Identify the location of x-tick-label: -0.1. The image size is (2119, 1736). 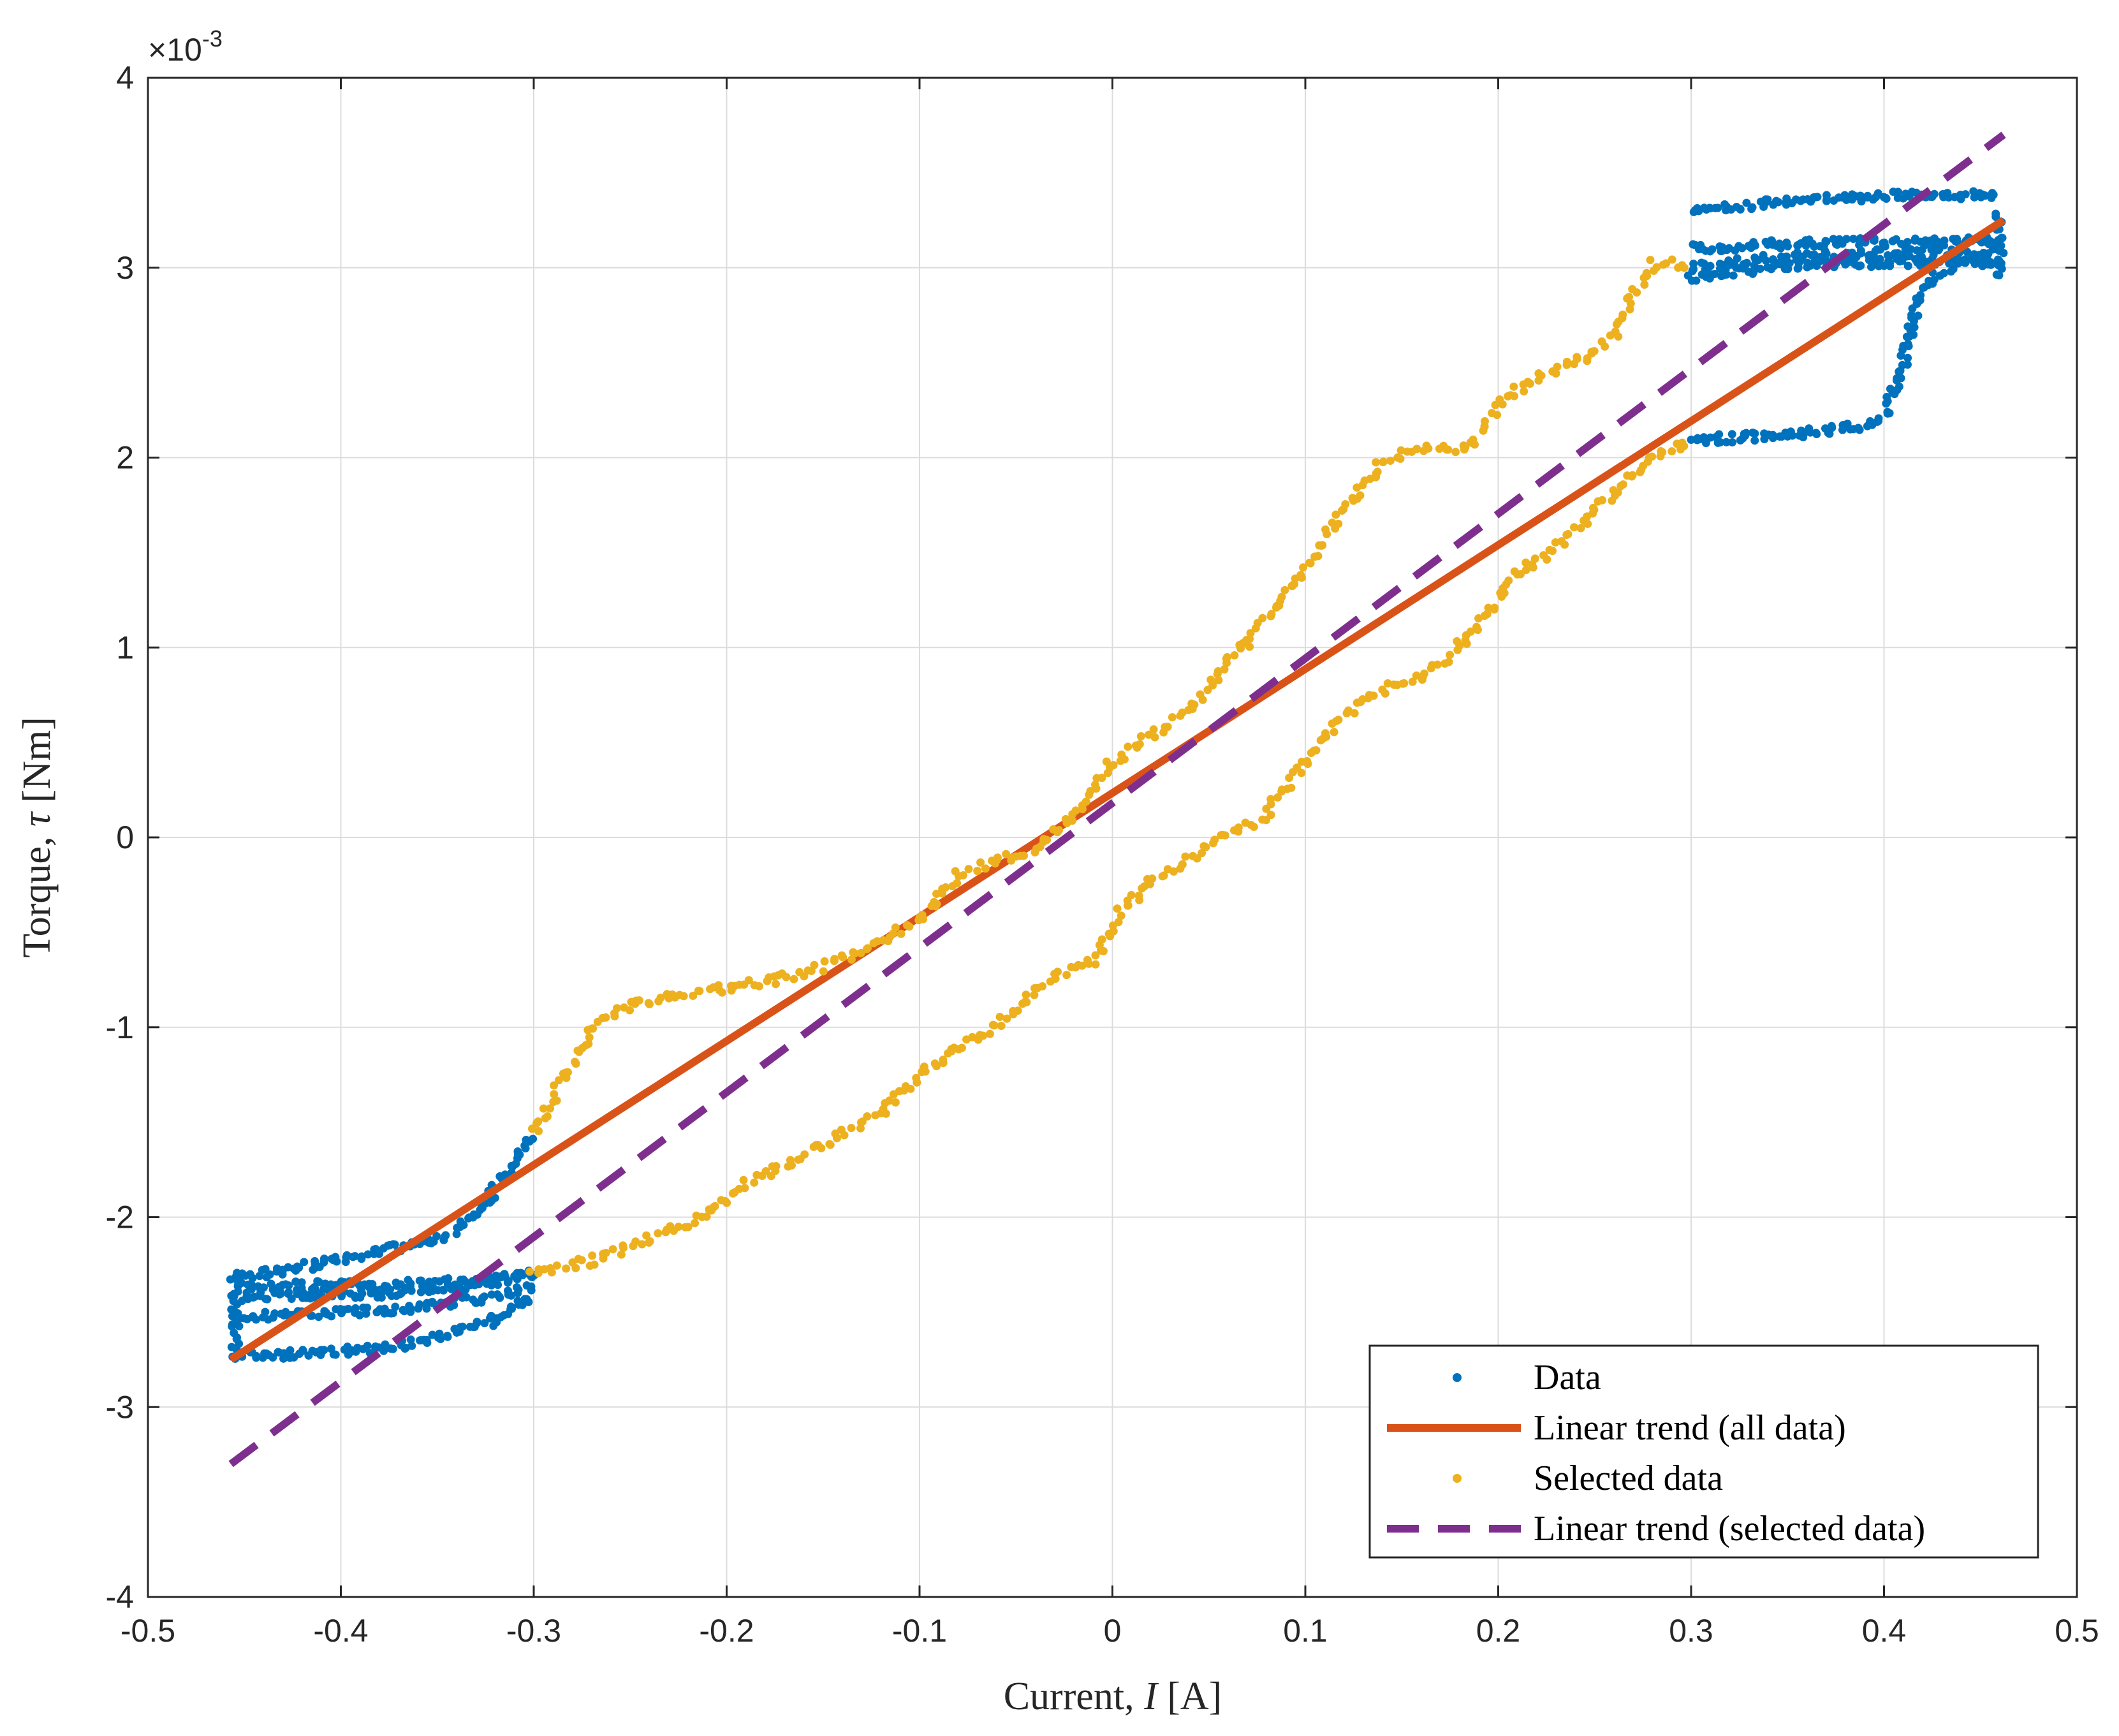
(919, 1631).